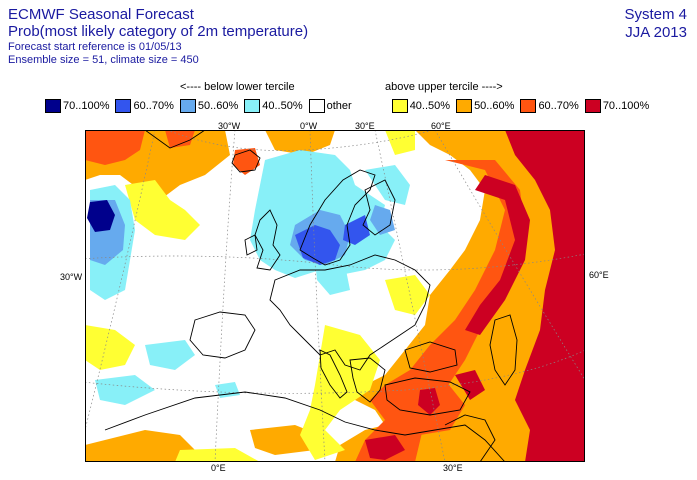 The width and height of the screenshot is (697, 480). I want to click on lon-label-30w: 30°W, so click(229, 126).